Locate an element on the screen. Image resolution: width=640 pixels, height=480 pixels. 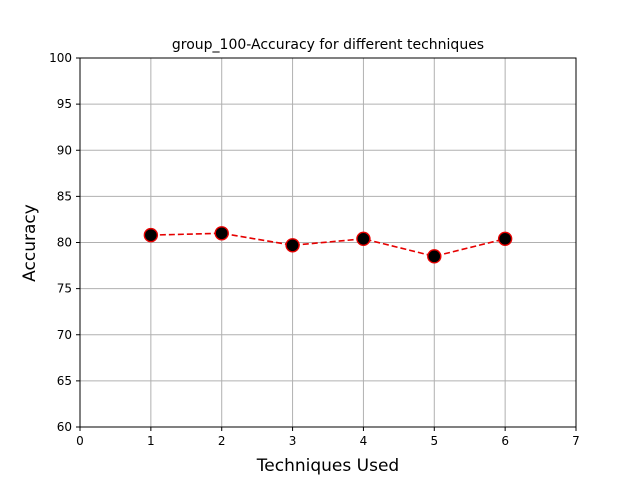
y-tick-label: 70 is located at coordinates (64, 335).